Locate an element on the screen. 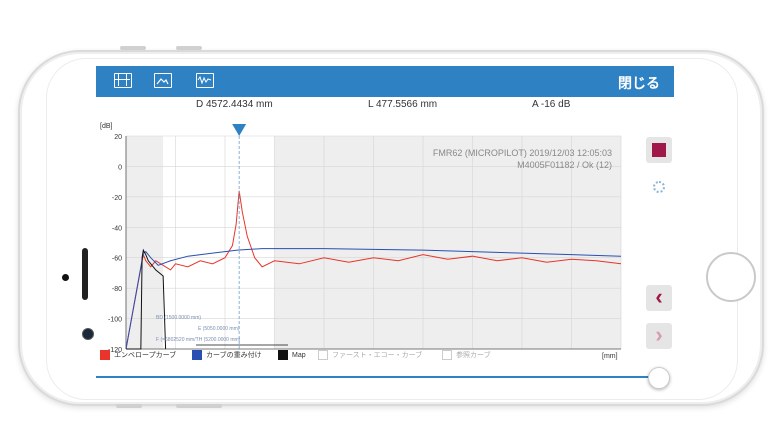 The image size is (771, 434). home-button is located at coordinates (731, 277).